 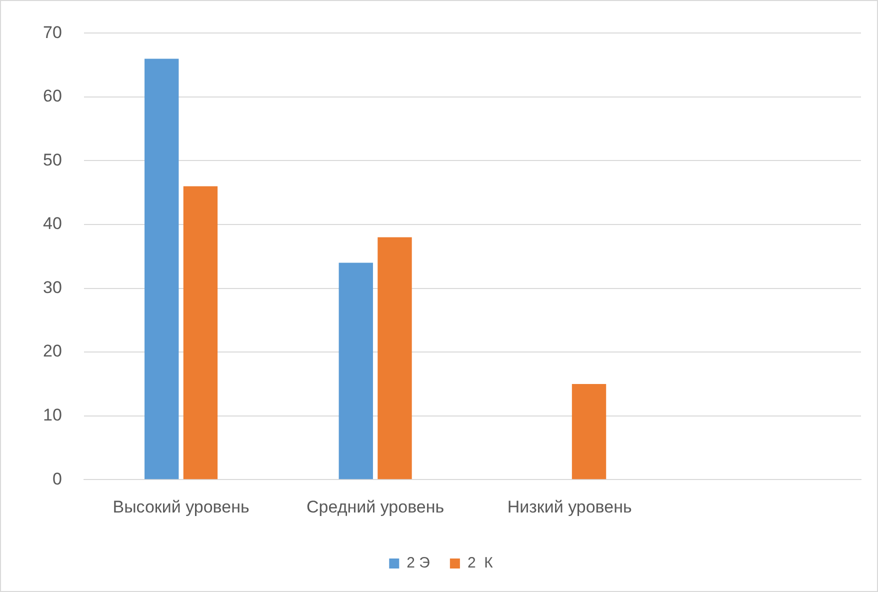 What do you see at coordinates (52, 96) in the screenshot?
I see `y-tick-label: 60` at bounding box center [52, 96].